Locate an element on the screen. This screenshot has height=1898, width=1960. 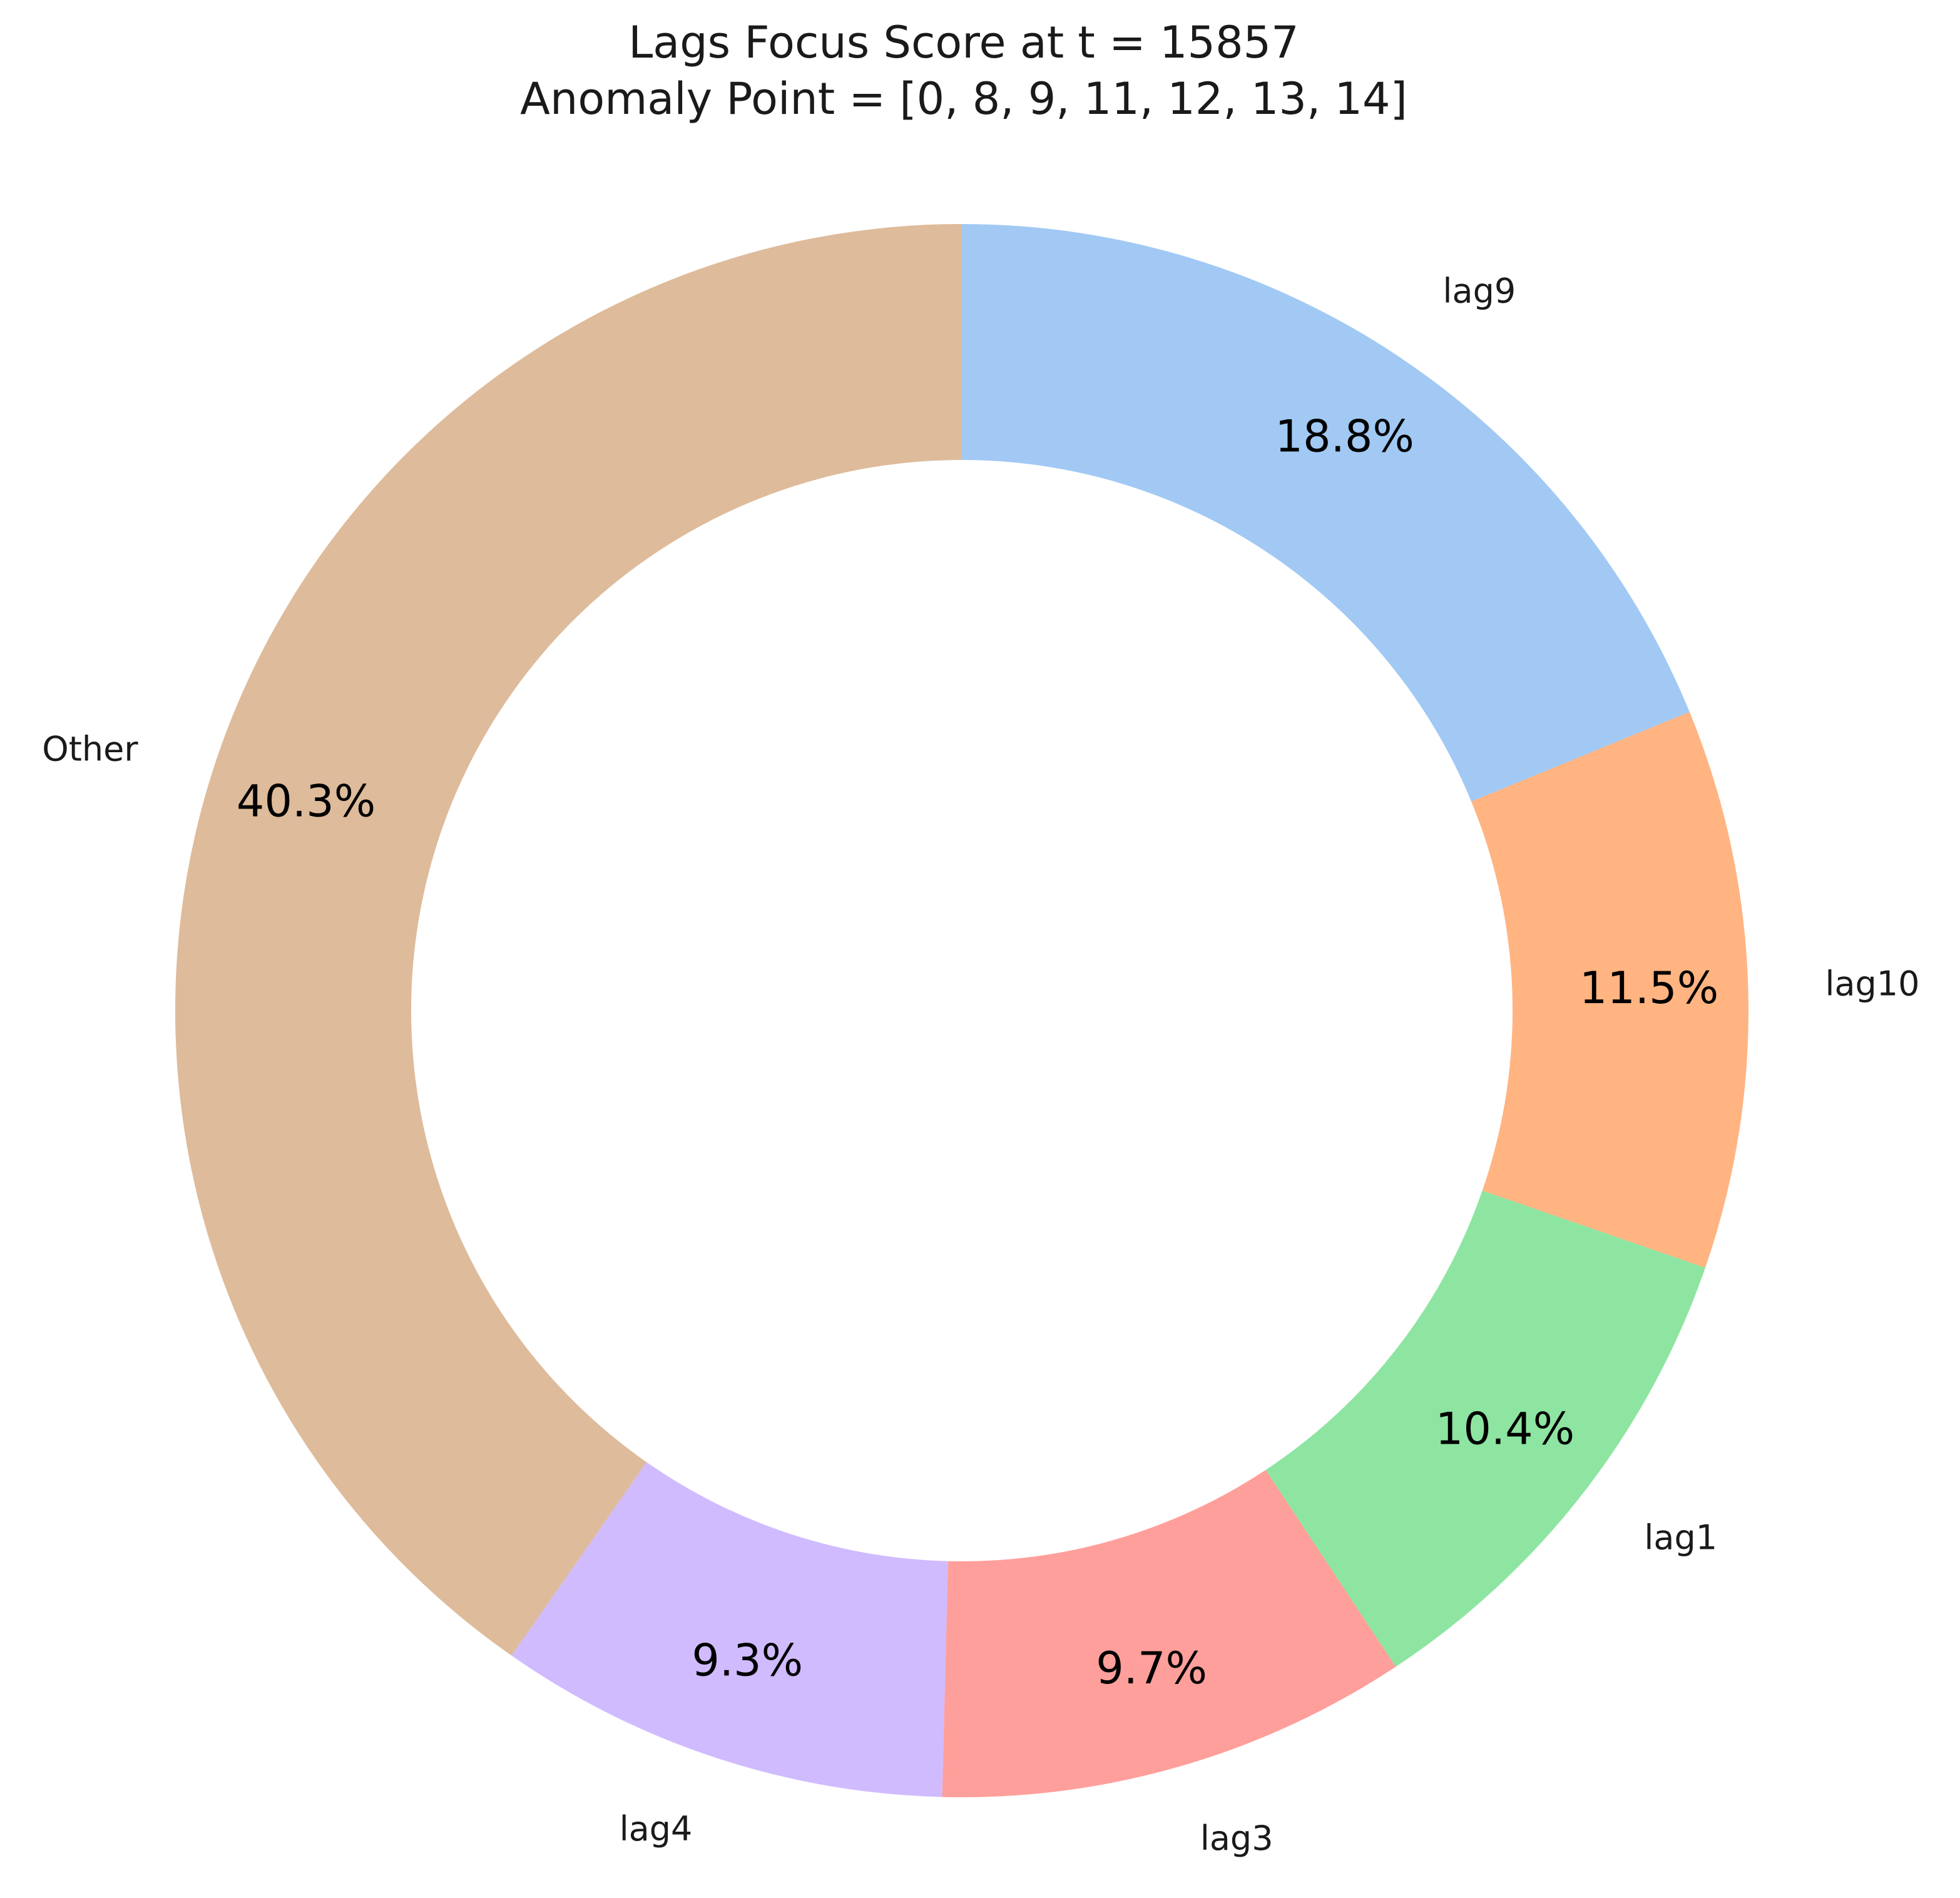
slice-label-lag4: lag4 is located at coordinates (656, 1829).